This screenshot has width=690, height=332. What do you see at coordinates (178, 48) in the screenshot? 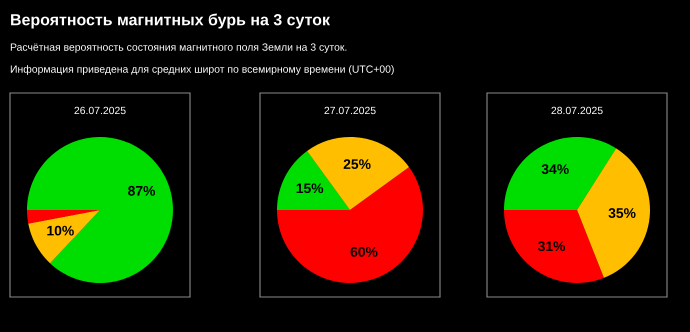
I see `text: Расчётная вероятность состояния магнитного поля Земли на 3 суток.` at bounding box center [178, 48].